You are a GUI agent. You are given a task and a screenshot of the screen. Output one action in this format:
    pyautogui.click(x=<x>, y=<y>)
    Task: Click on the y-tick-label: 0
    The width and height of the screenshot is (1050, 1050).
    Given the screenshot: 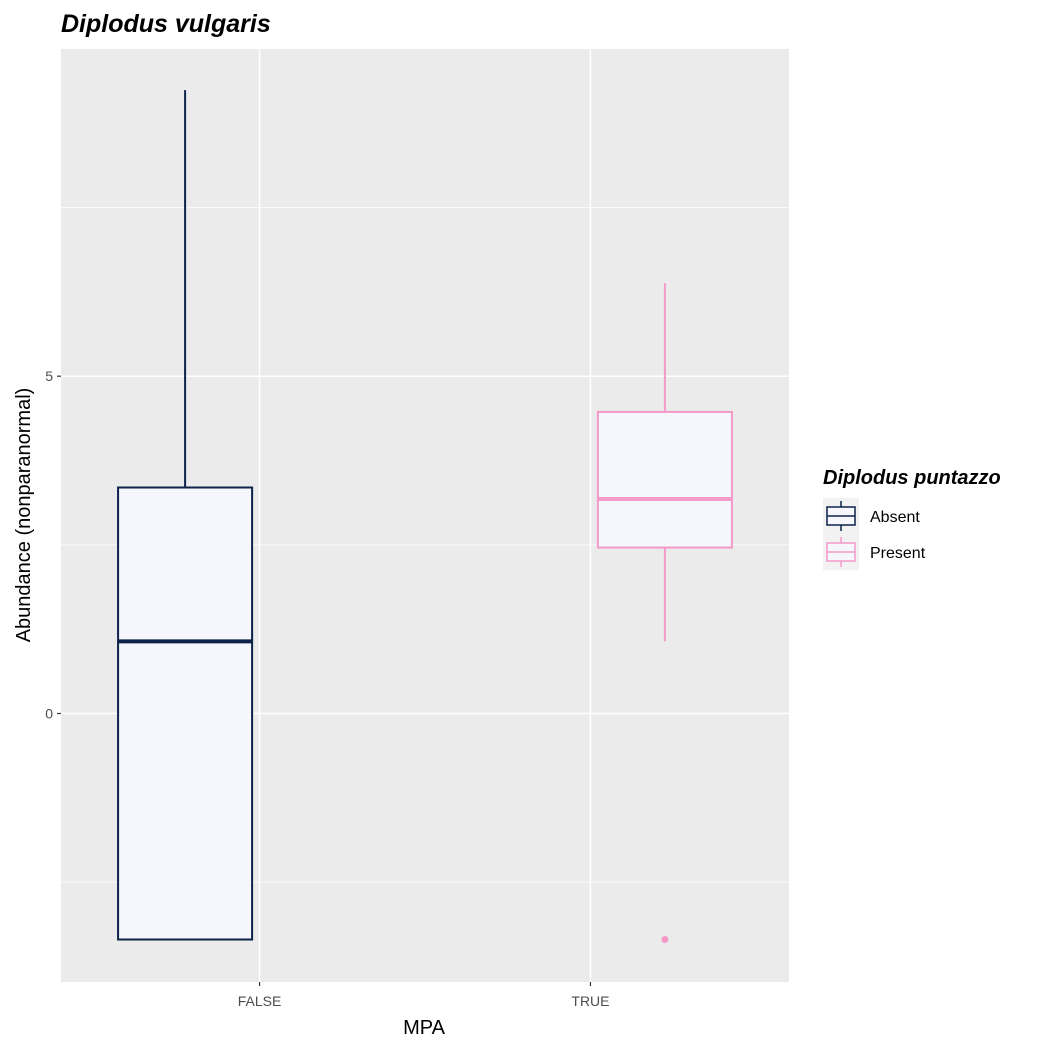 What is the action you would take?
    pyautogui.click(x=49, y=714)
    